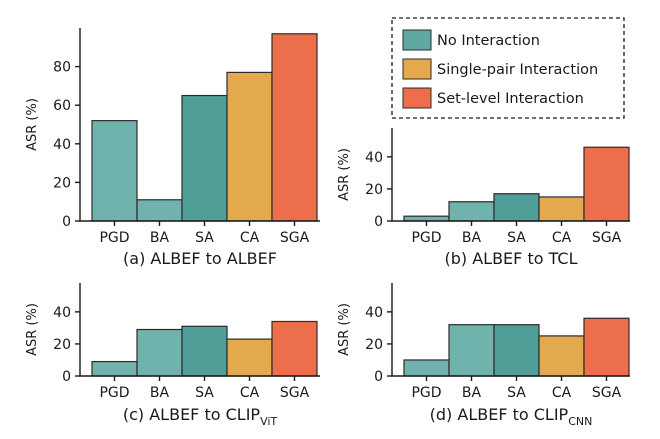 The image size is (660, 439). Describe the element at coordinates (511, 416) in the screenshot. I see `panel-caption: (d) ALBEF to CLIPCNN` at that location.